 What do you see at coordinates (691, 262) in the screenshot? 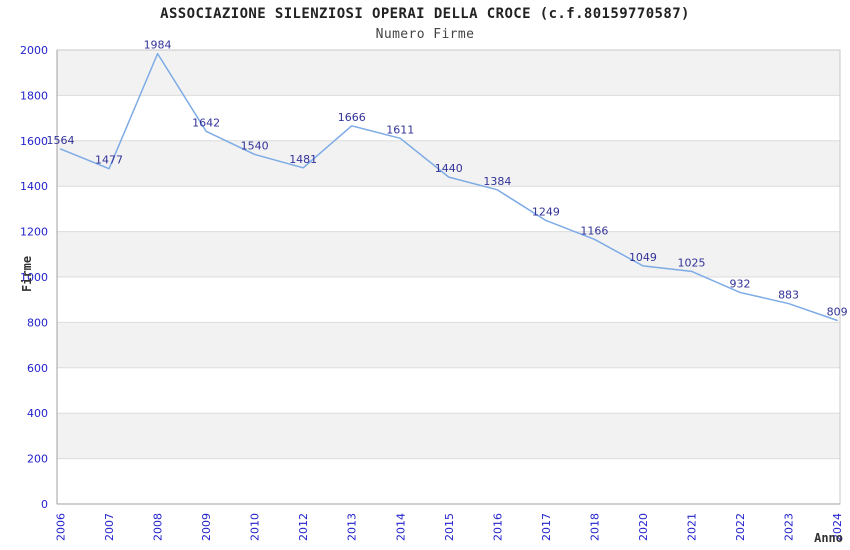
I see `data-point-label: 1025` at bounding box center [691, 262].